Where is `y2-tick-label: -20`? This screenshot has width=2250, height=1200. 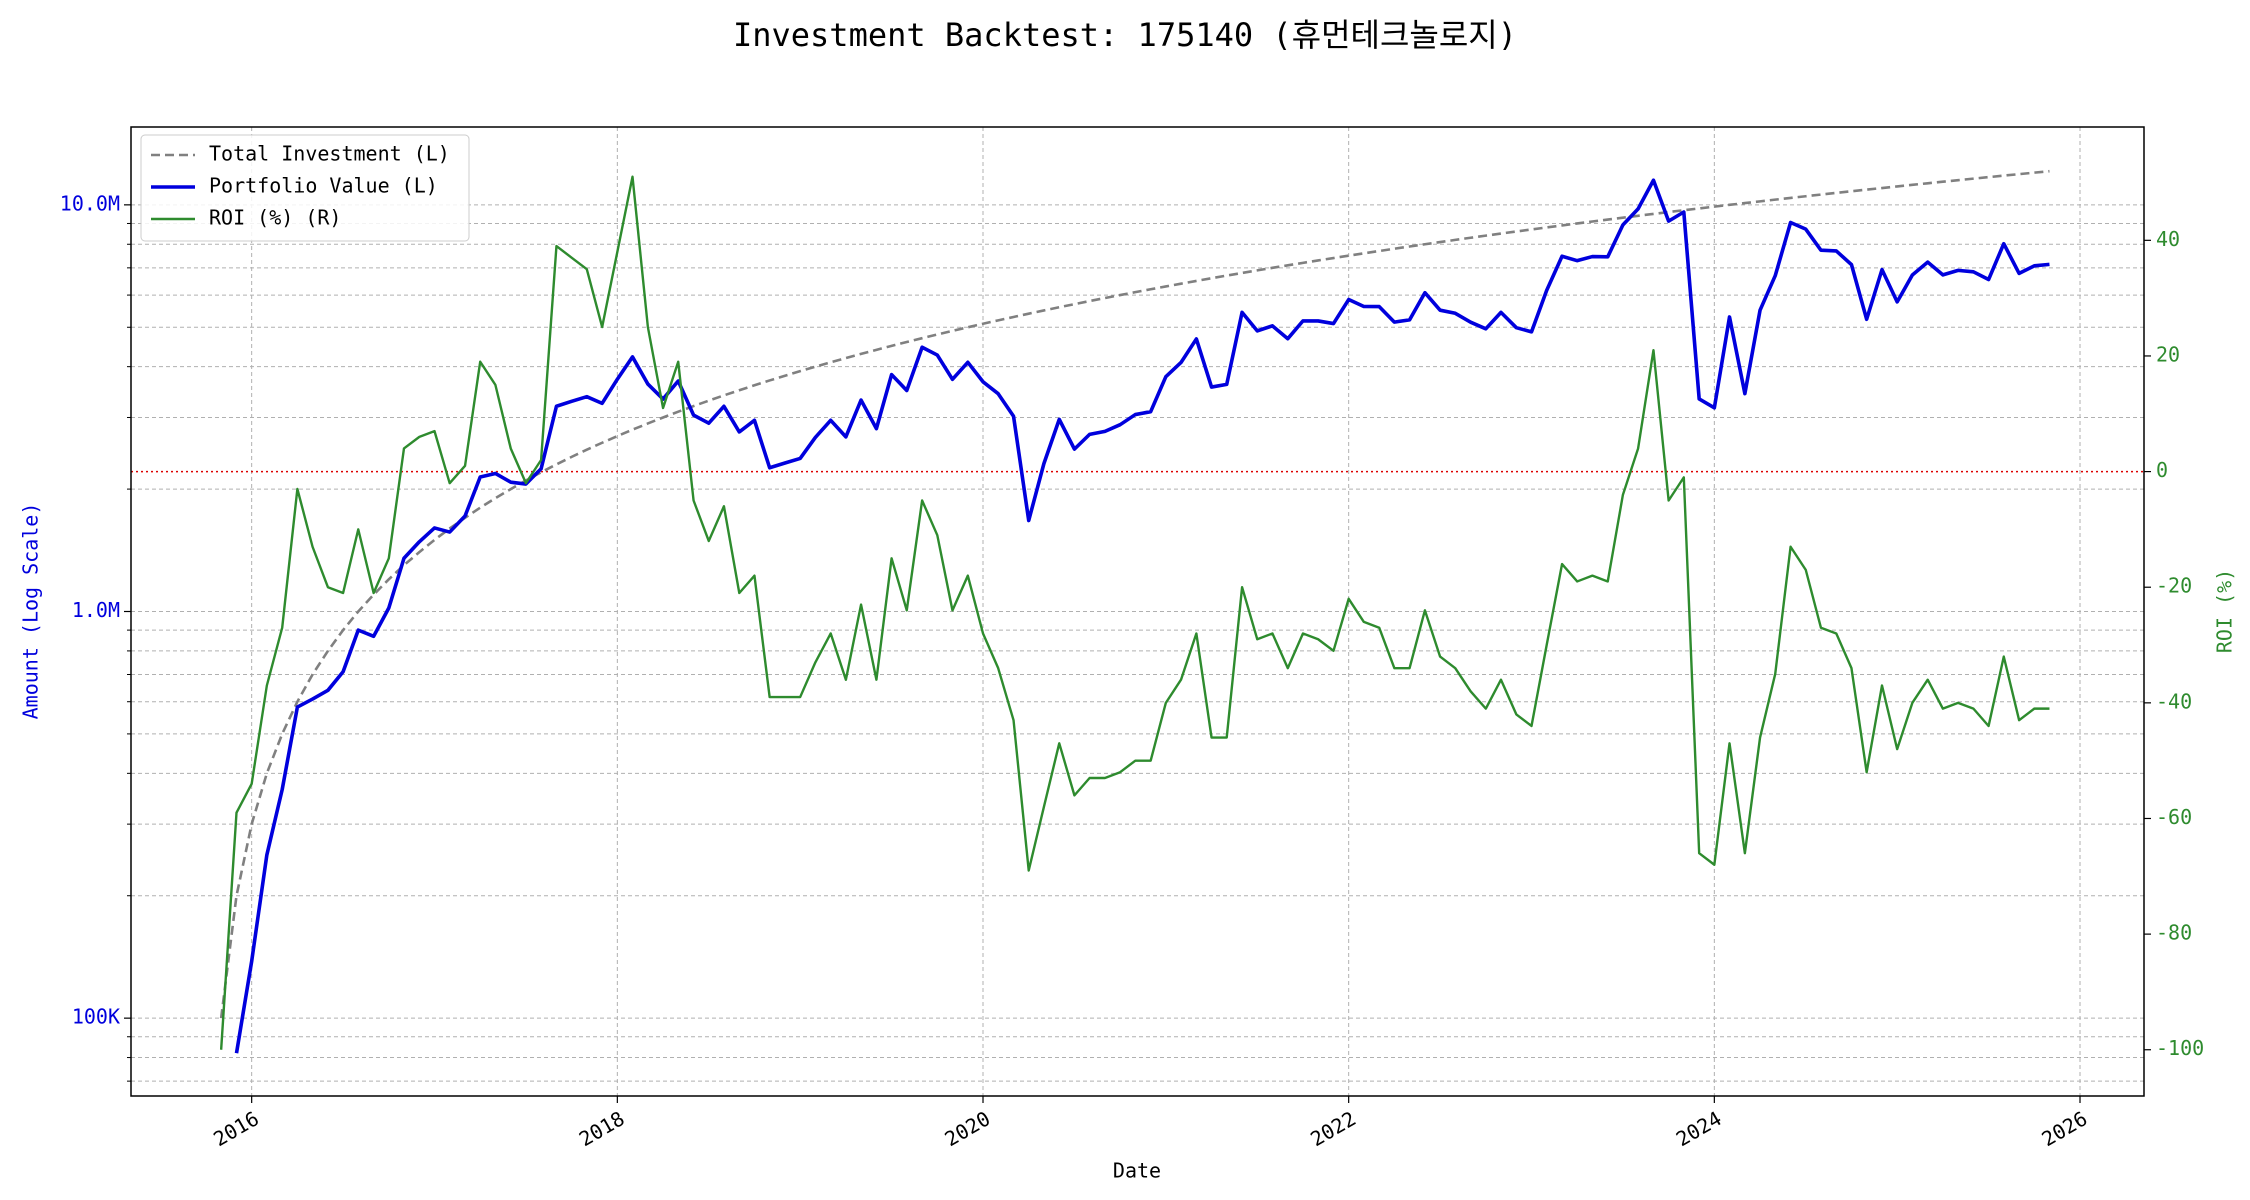
y2-tick-label: -20 is located at coordinates (2174, 586).